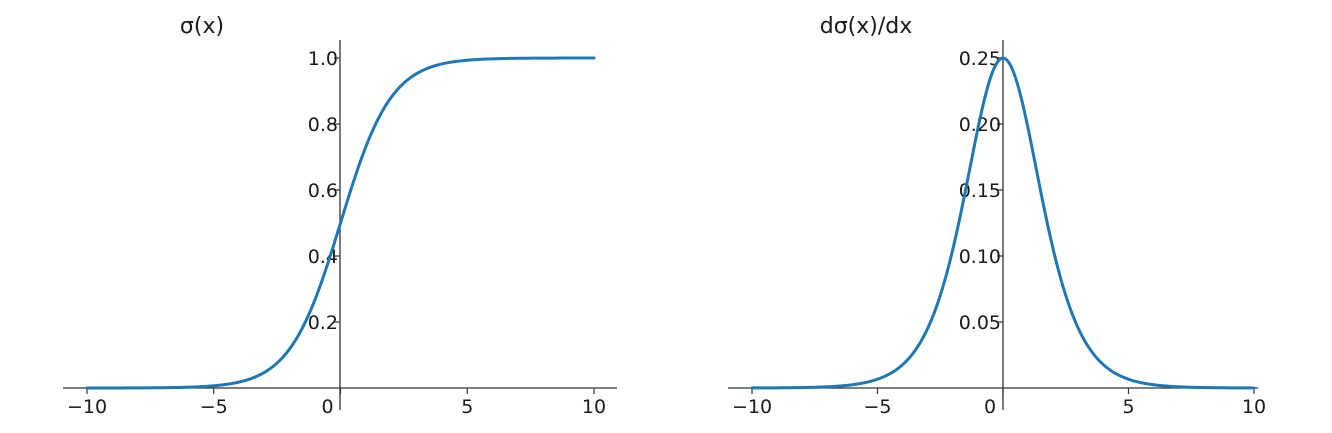 This screenshot has width=1332, height=433. I want to click on derivative-x-tick-label: −10, so click(752, 407).